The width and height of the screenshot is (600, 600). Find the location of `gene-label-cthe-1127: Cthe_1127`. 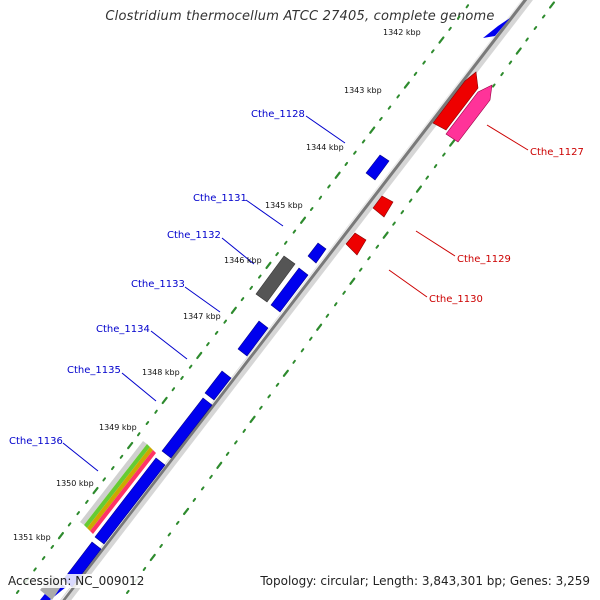

gene-label-cthe-1127: Cthe_1127 is located at coordinates (557, 152).